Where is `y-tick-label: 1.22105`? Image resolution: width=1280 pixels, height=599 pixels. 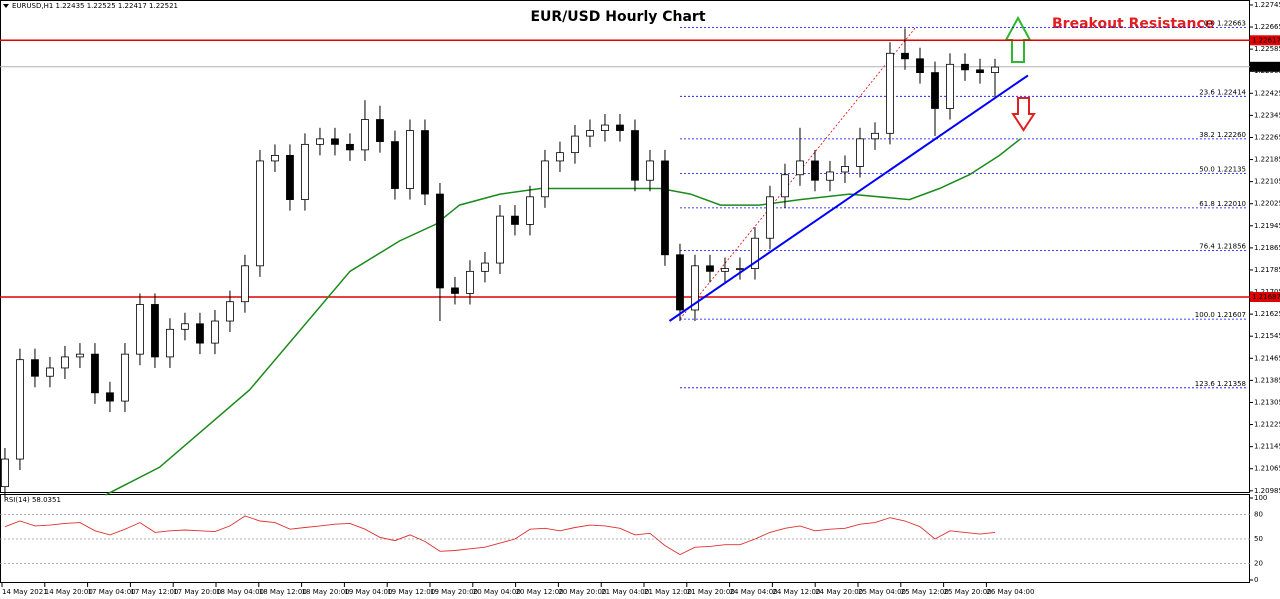 y-tick-label: 1.22105 is located at coordinates (1267, 182).